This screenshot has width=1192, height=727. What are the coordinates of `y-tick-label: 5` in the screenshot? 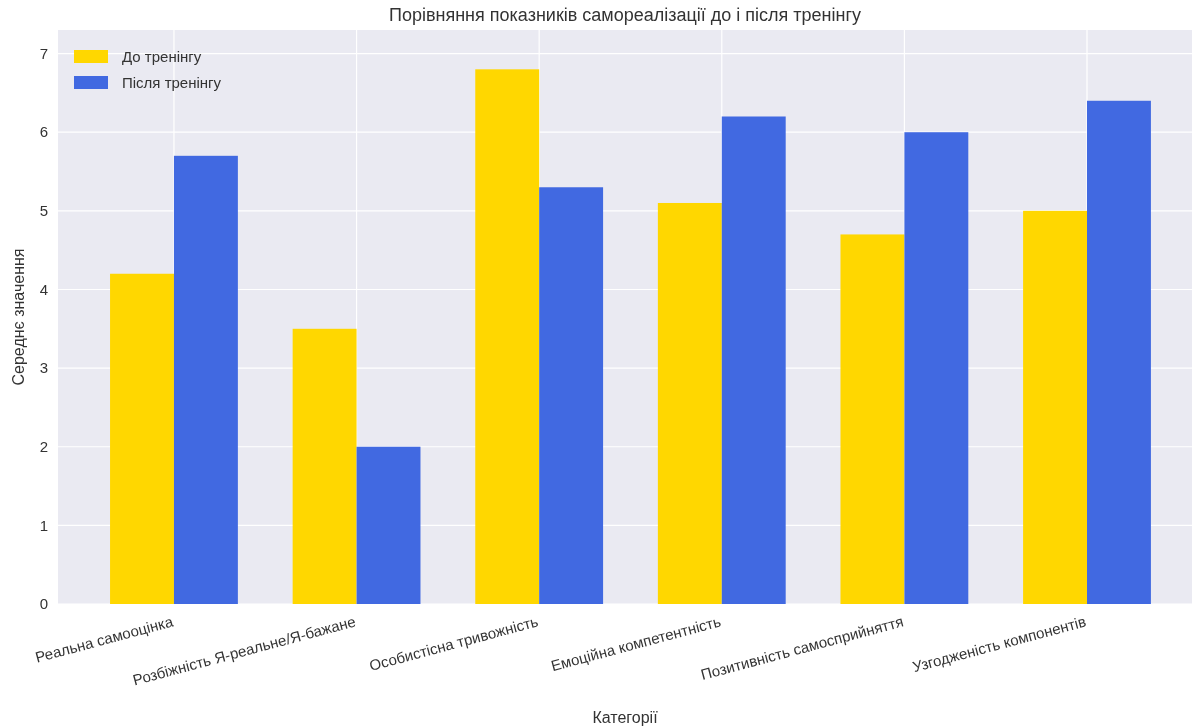 It's located at (43, 211).